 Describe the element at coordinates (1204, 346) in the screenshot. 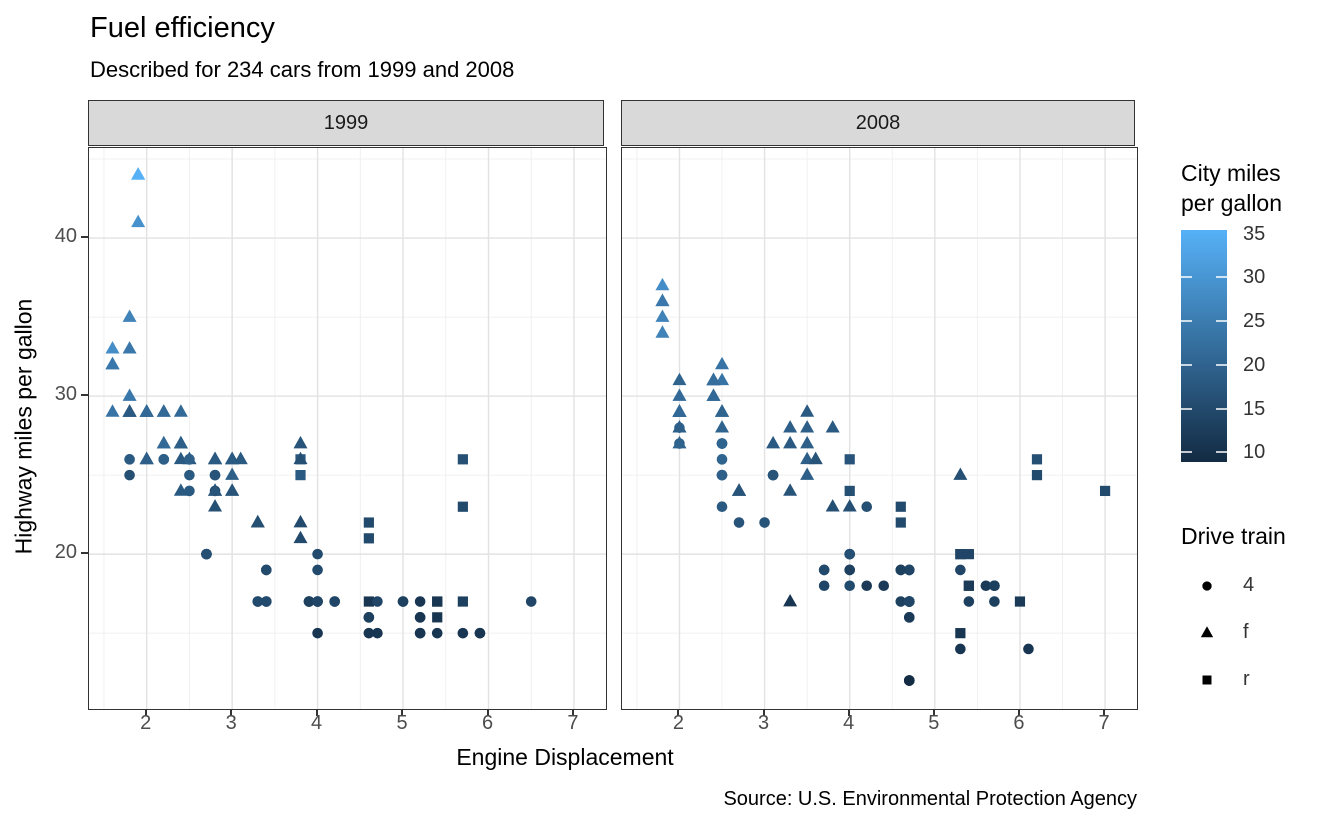

I see `color-gradient-bar` at that location.